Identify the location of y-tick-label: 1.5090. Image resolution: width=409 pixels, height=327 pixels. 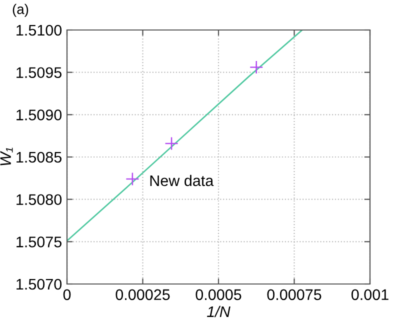
(39, 115).